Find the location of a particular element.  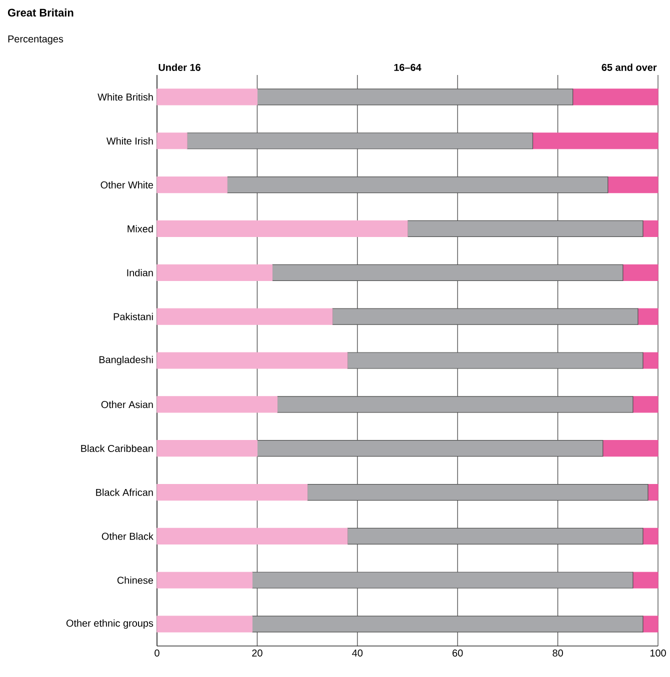

series-label: Under 16 is located at coordinates (179, 67).